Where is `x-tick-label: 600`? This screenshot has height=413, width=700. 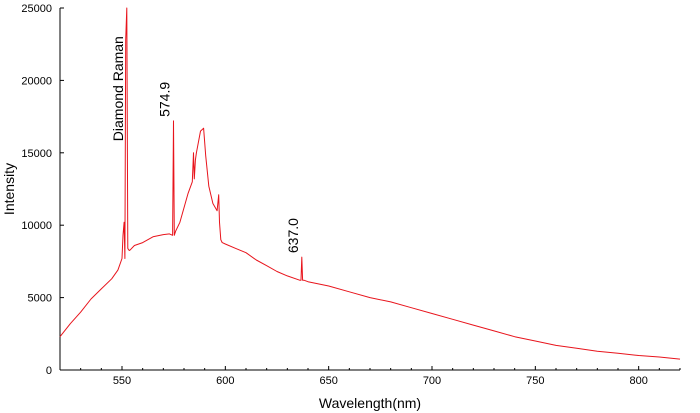
x-tick-label: 600 is located at coordinates (225, 381).